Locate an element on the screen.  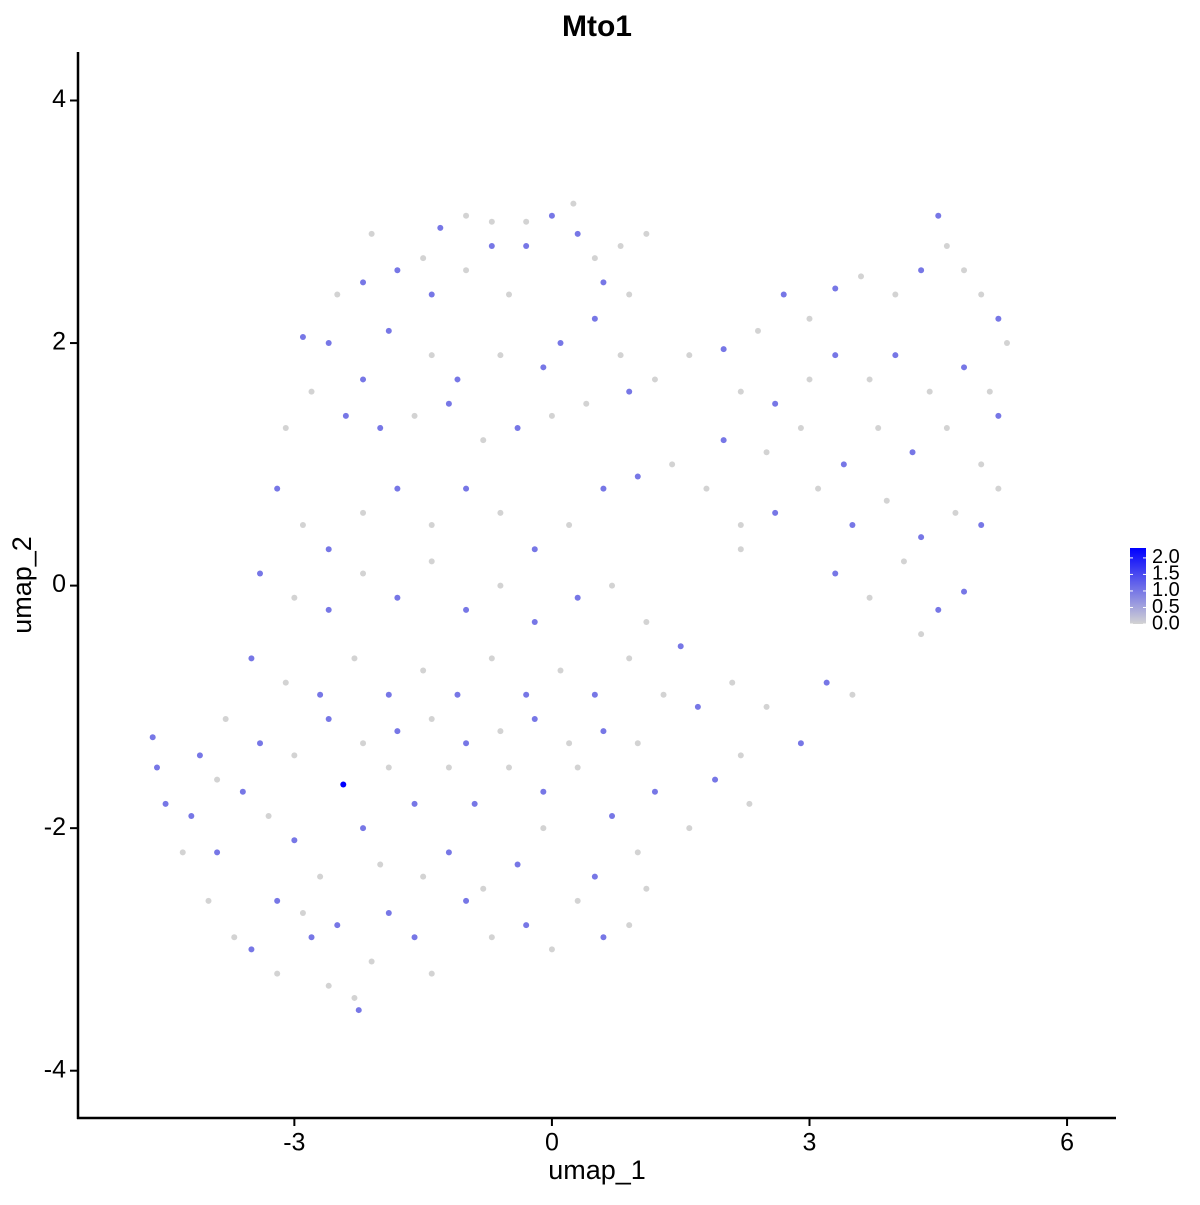
chart-title: Mto1 is located at coordinates (597, 26).